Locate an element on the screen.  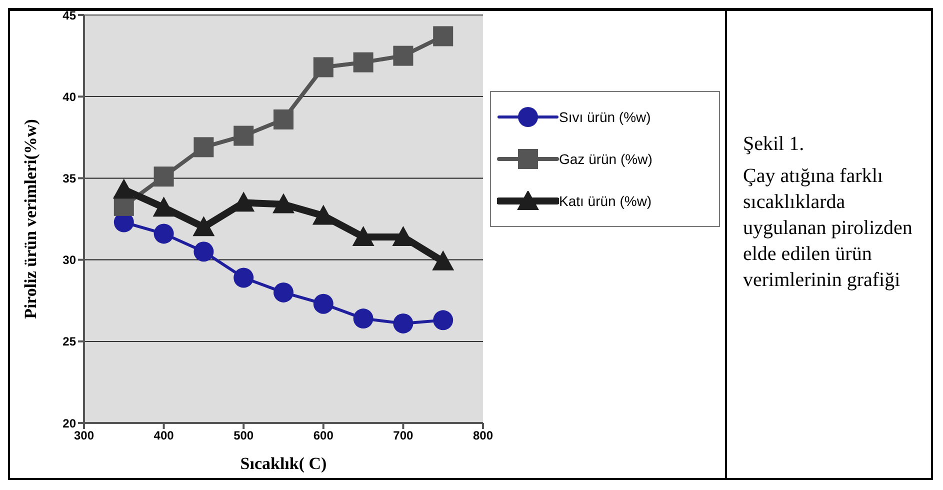
x-tick-label: 600 is located at coordinates (323, 435).